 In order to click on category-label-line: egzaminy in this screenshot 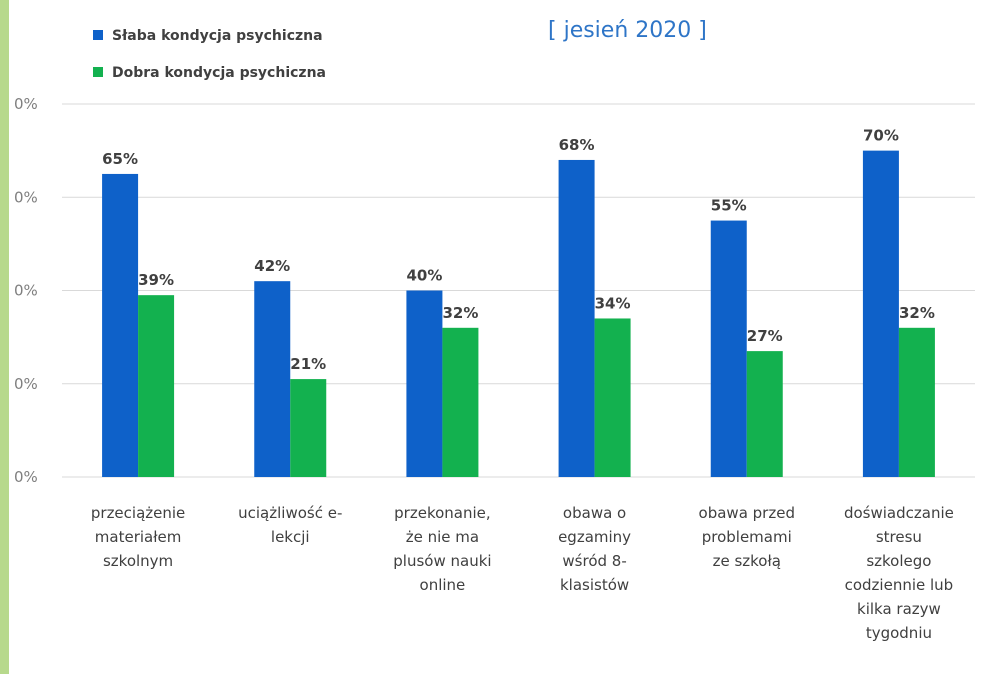, I will do `click(594, 537)`.